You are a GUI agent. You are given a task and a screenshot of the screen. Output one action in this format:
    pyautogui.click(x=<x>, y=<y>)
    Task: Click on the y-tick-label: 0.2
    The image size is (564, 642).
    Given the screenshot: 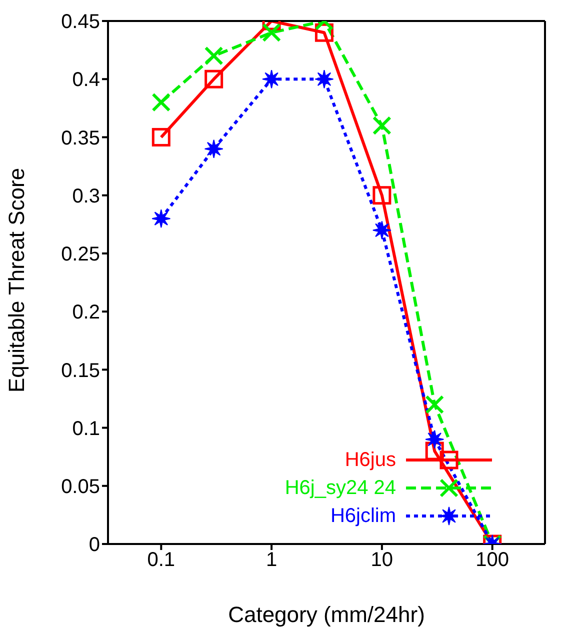 What is the action you would take?
    pyautogui.click(x=86, y=313)
    